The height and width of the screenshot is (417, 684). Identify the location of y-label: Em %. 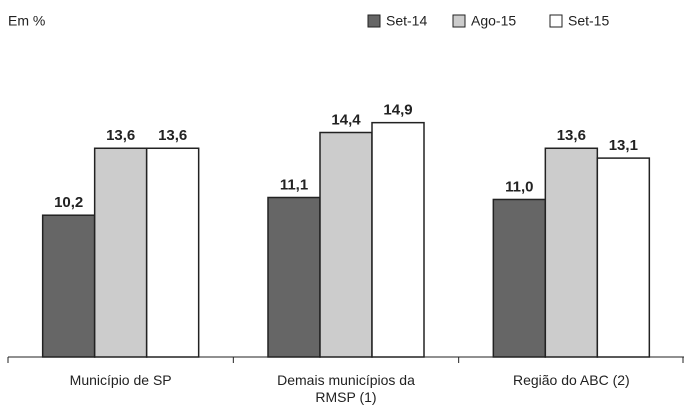
(26, 21).